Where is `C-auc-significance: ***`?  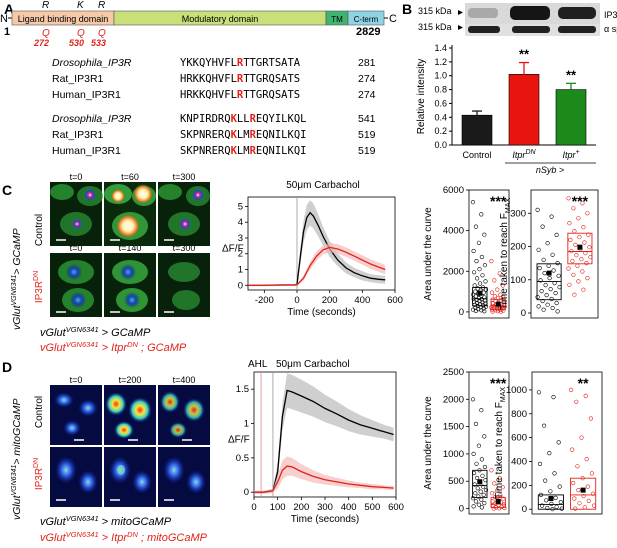
C-auc-significance: *** is located at coordinates (498, 201).